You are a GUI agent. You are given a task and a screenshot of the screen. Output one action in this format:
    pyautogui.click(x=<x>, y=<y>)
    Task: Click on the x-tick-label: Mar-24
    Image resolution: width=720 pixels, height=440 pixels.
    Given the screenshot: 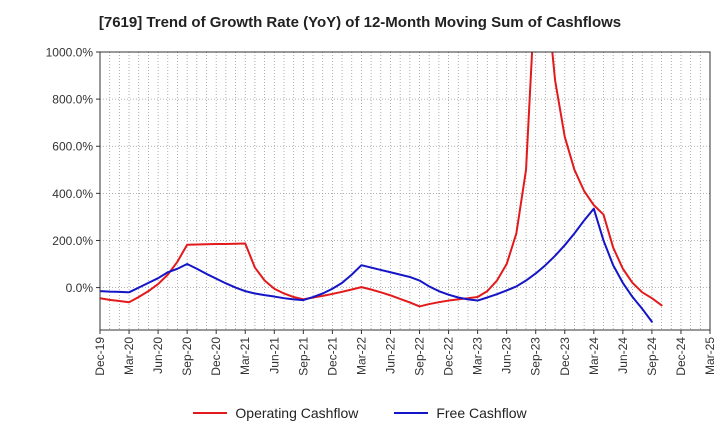 What is the action you would take?
    pyautogui.click(x=594, y=356)
    